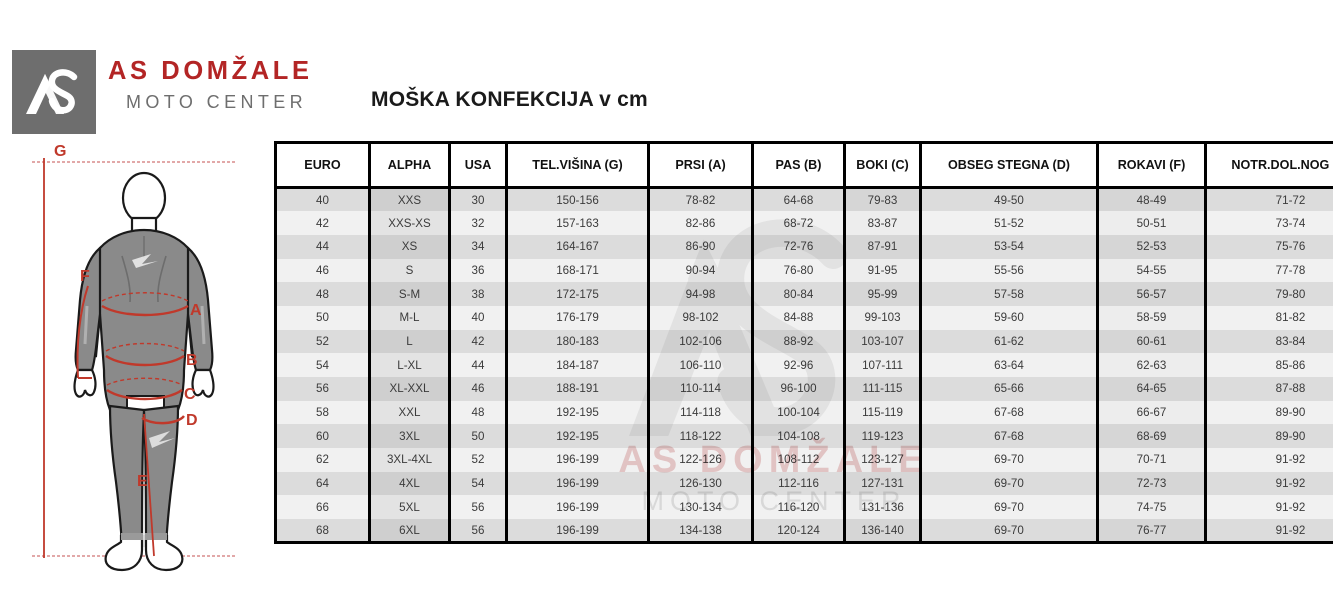 Image resolution: width=1333 pixels, height=595 pixels. Describe the element at coordinates (1268, 294) in the screenshot. I see `cell-nogavice: 79-80` at that location.